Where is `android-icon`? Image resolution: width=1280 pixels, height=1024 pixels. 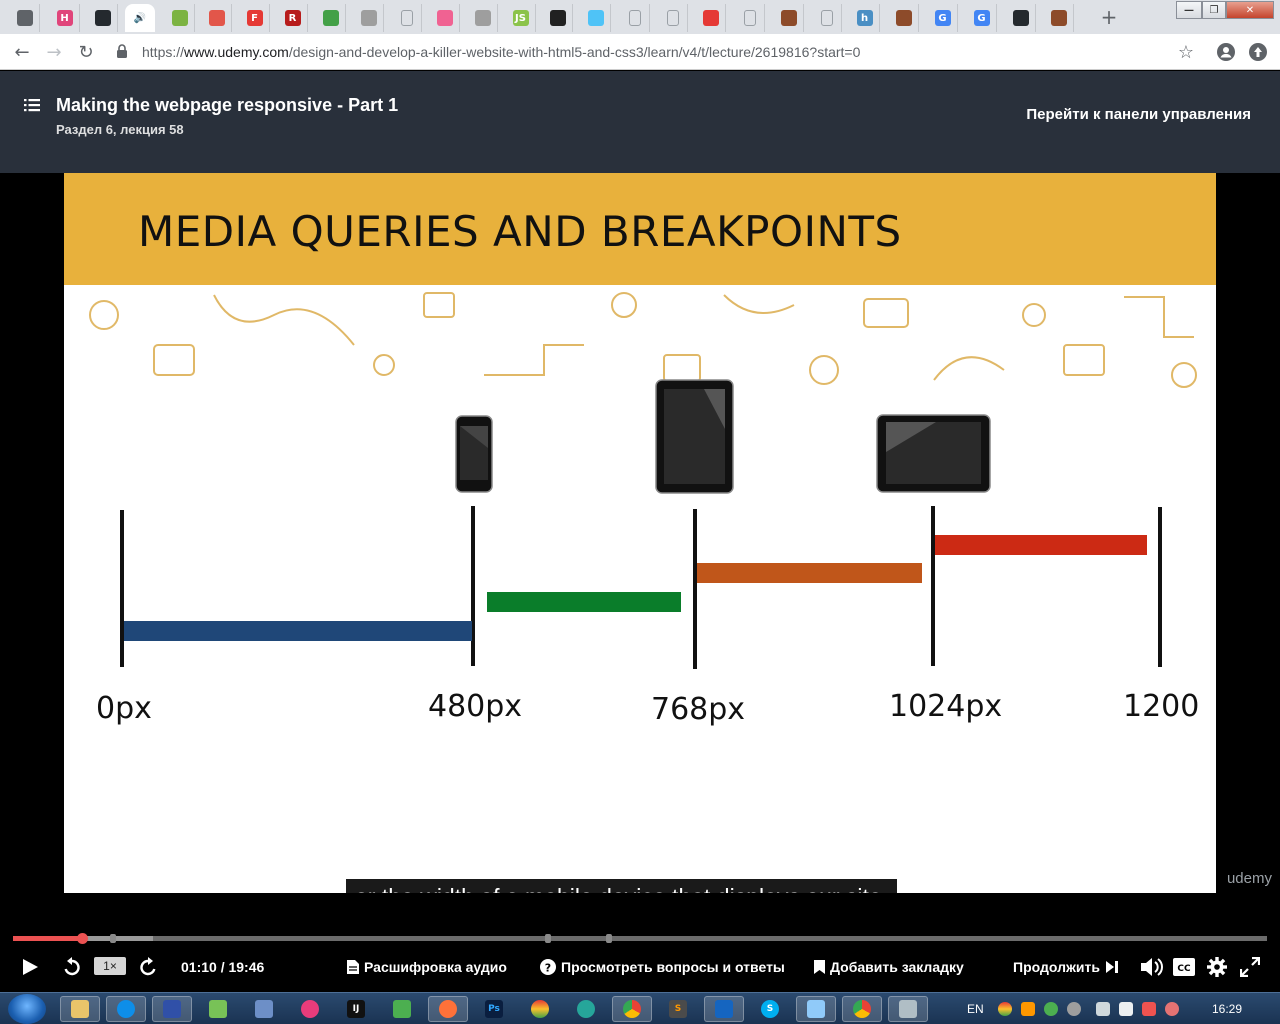
android-icon is located at coordinates (218, 1009).